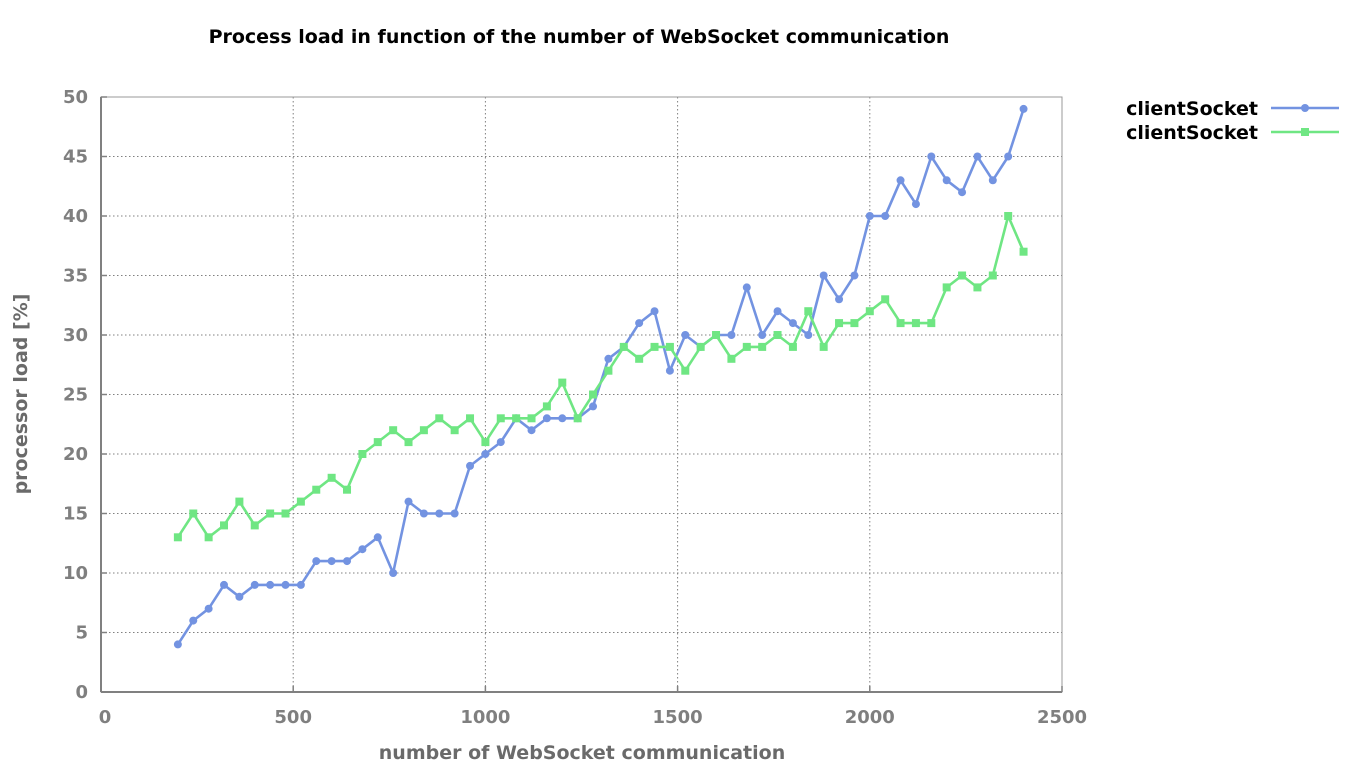 This screenshot has height=768, width=1366. I want to click on x-tick-label: 2500, so click(1062, 717).